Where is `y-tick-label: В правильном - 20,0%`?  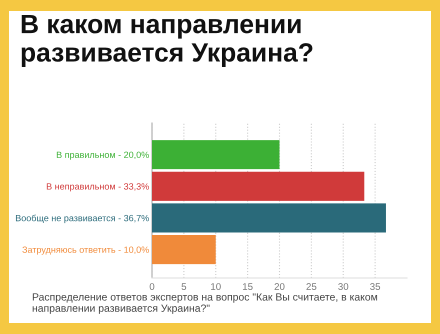 y-tick-label: В правильном - 20,0% is located at coordinates (102, 156).